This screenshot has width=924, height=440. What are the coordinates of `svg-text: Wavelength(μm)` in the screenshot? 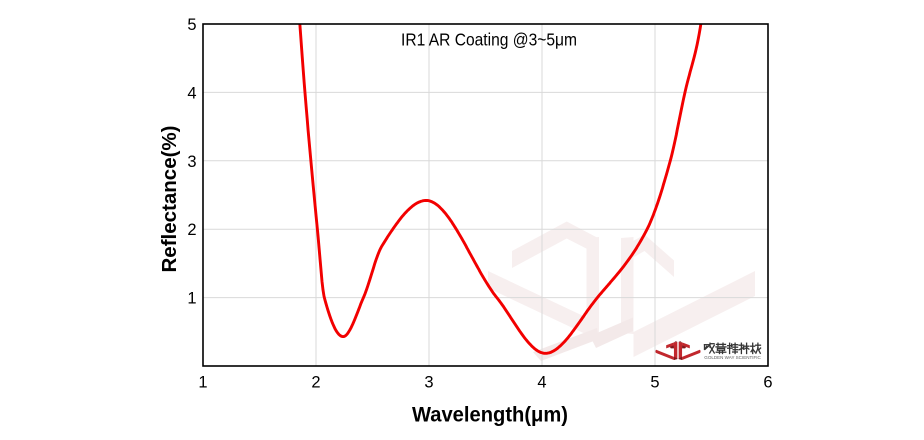 It's located at (490, 414).